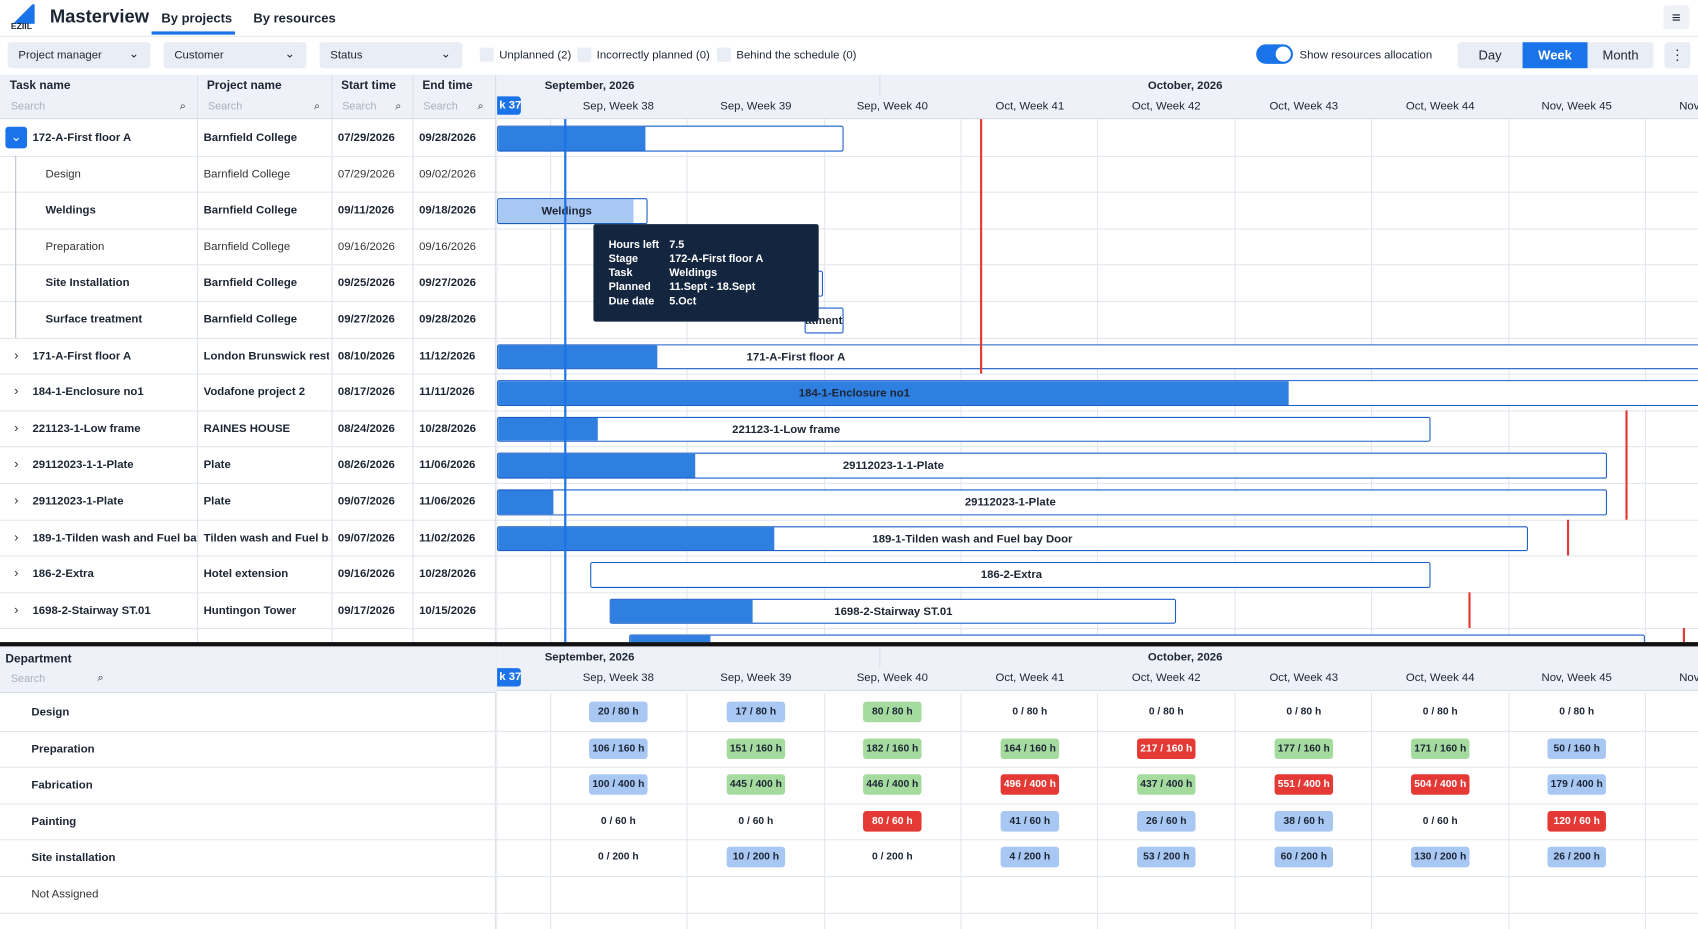  What do you see at coordinates (1052, 502) in the screenshot?
I see `gantt-bar: 29112023-1-Plate` at bounding box center [1052, 502].